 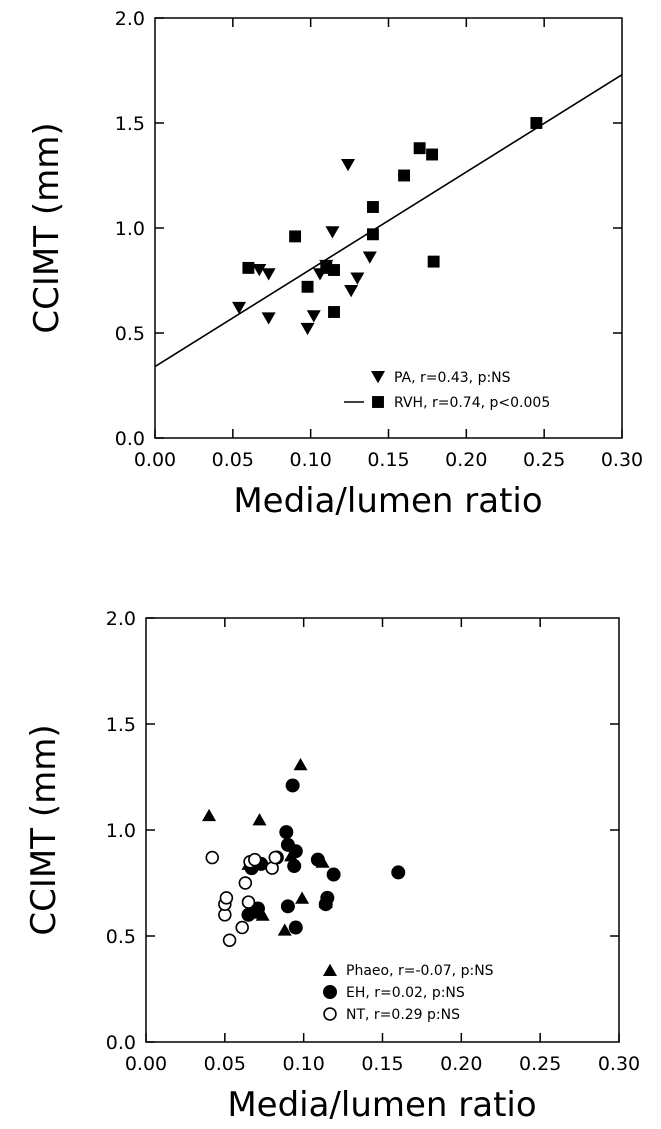 What do you see at coordinates (452, 378) in the screenshot?
I see `top-legend-label: PA, r=0.43, p:NS` at bounding box center [452, 378].